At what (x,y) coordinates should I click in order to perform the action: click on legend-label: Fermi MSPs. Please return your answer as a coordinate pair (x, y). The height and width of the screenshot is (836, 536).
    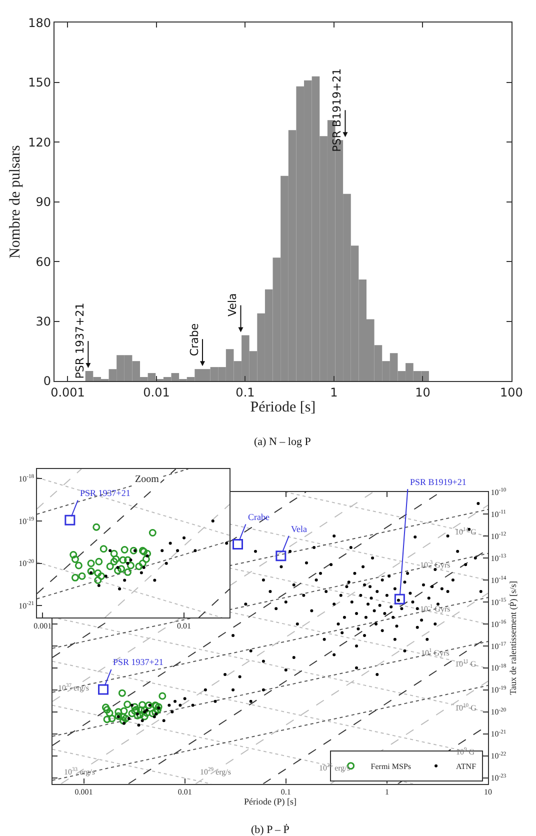
    Looking at the image, I should click on (391, 766).